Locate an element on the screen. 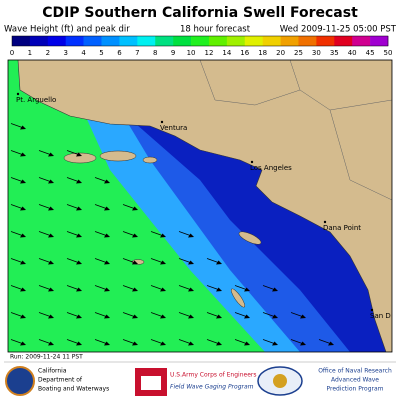 The width and height of the screenshot is (400, 400). legend-tick-label: 25 is located at coordinates (298, 53).